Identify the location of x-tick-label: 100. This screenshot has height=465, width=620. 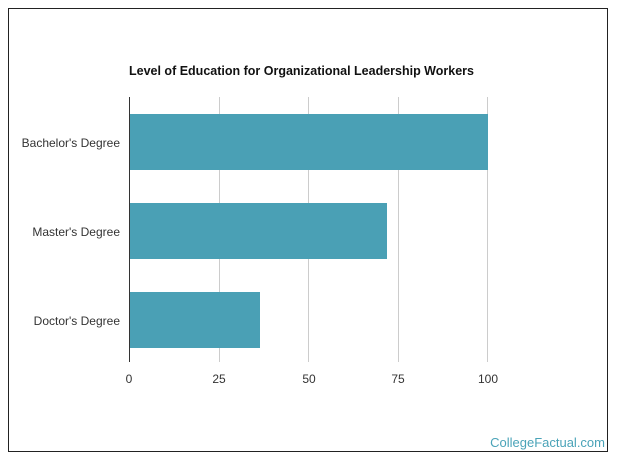
(488, 379).